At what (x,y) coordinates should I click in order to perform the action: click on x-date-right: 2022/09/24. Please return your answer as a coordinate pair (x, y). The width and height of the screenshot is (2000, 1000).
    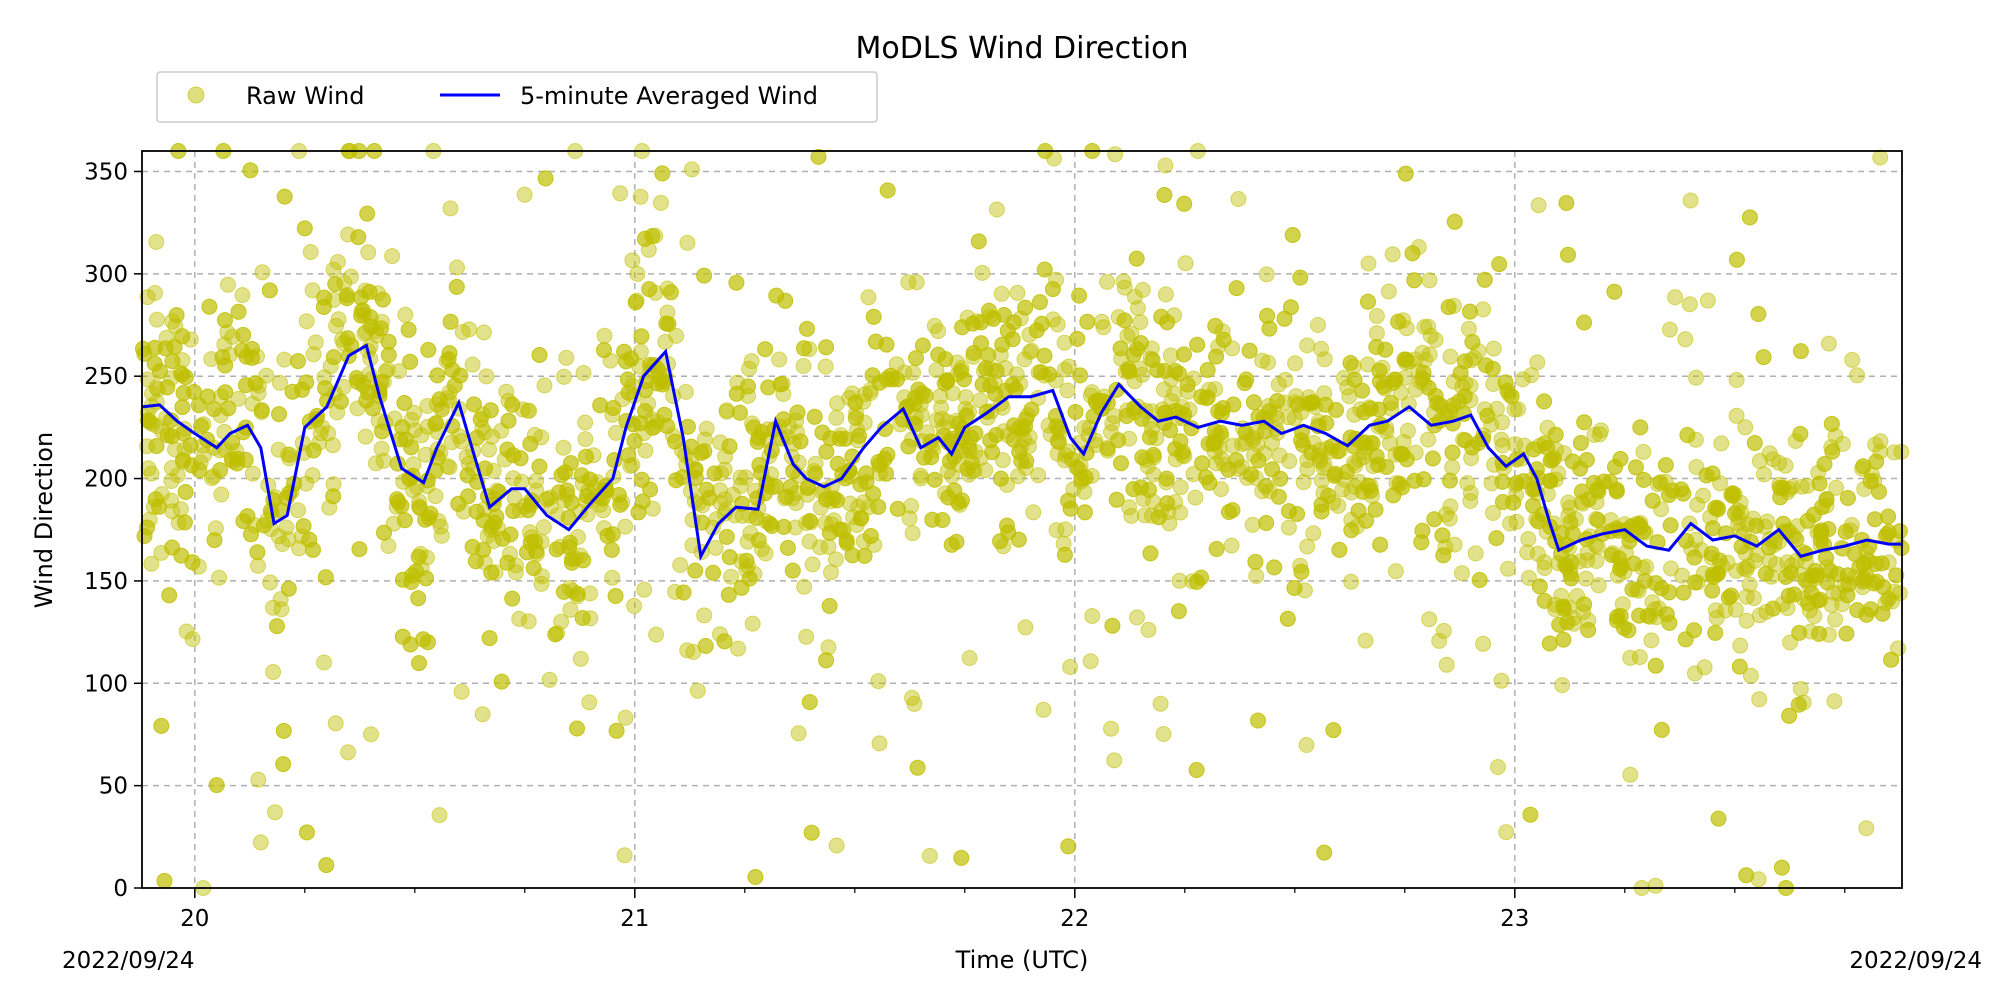
    Looking at the image, I should click on (1915, 961).